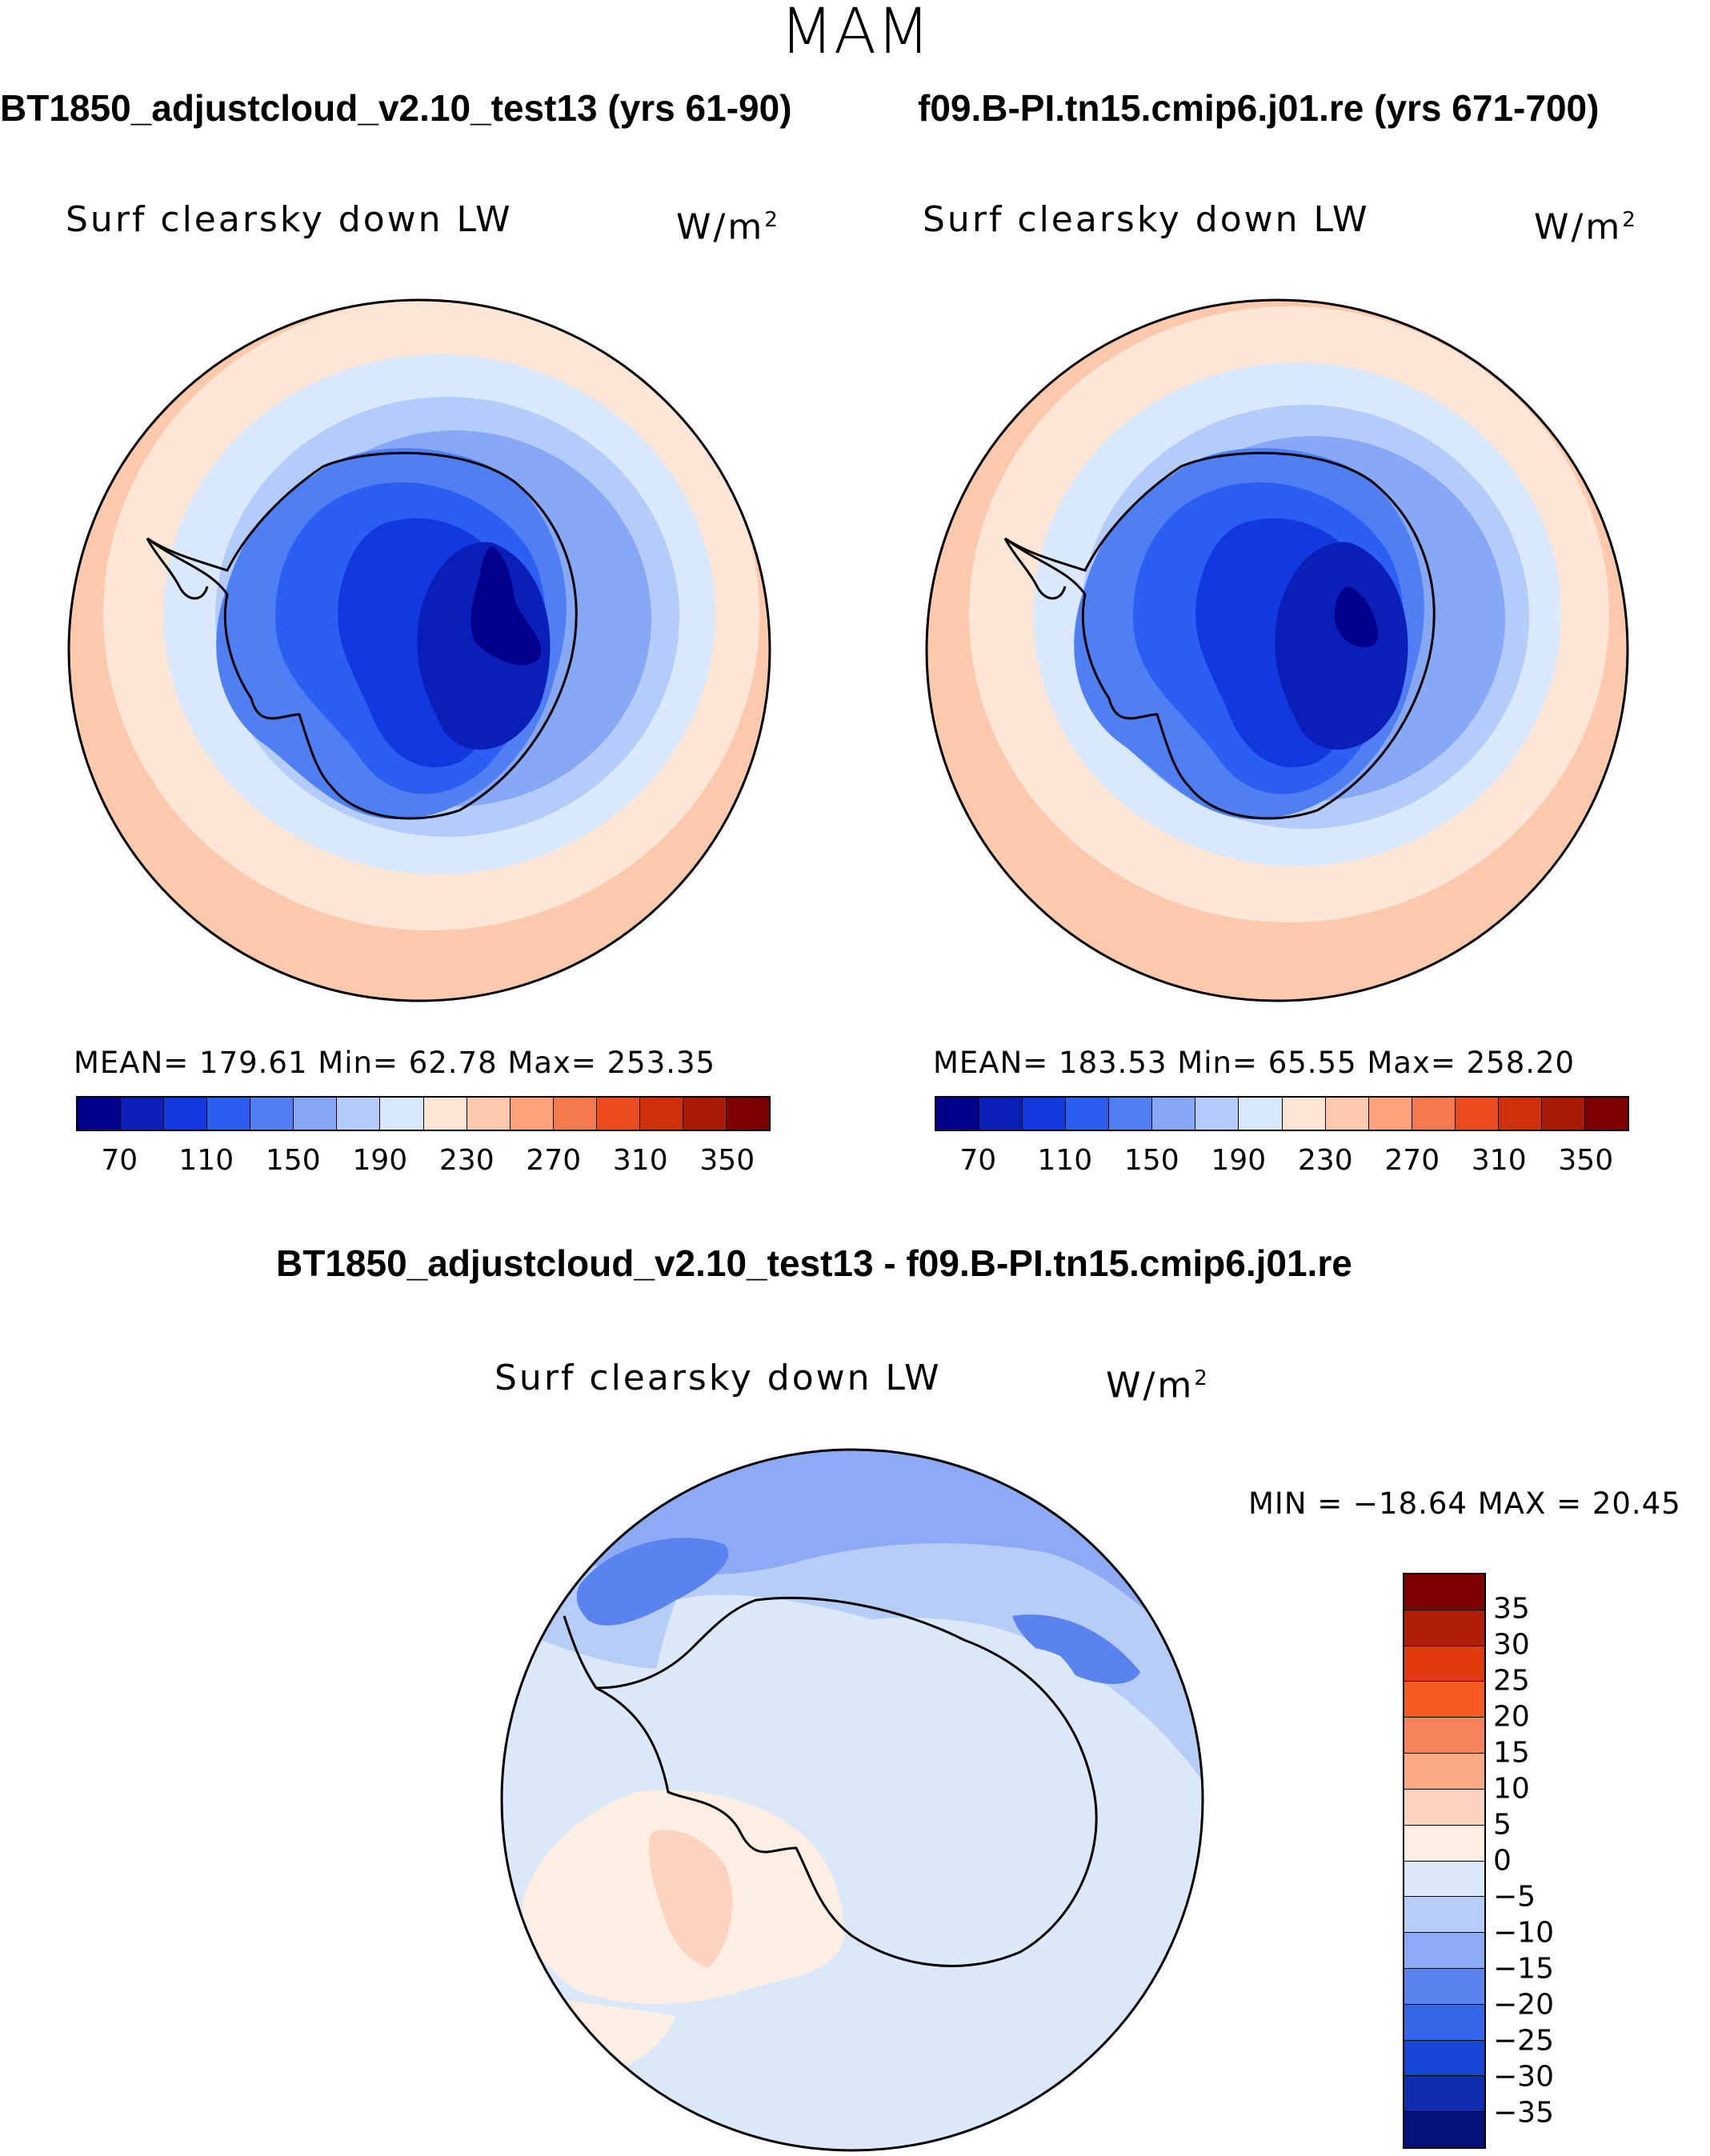 The height and width of the screenshot is (2156, 1710). I want to click on left-colorbar-ticks: 70 110 150 190 230 270 310 350, so click(423, 1161).